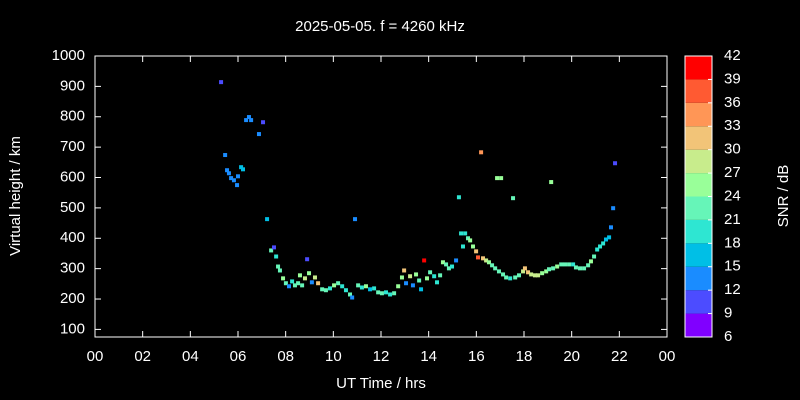 The height and width of the screenshot is (400, 800). I want to click on y-axis-label: Virtual height / km, so click(15, 196).